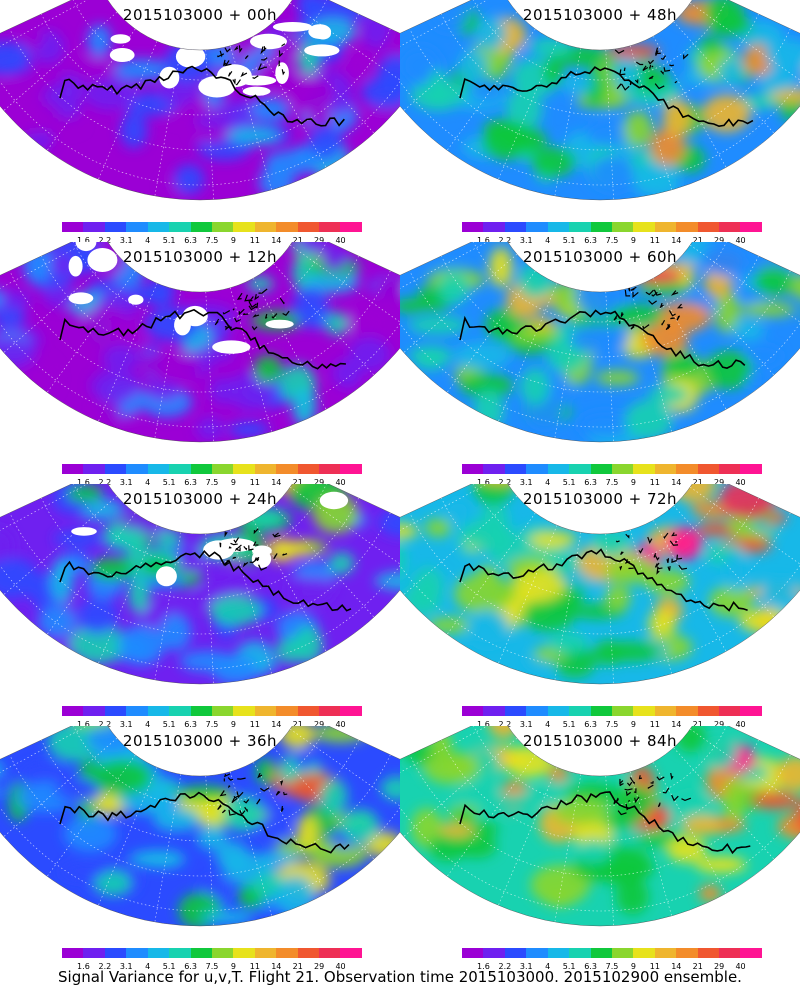 Image resolution: width=800 pixels, height=1000 pixels. I want to click on panel-title: 2015103000 + 72h, so click(600, 499).